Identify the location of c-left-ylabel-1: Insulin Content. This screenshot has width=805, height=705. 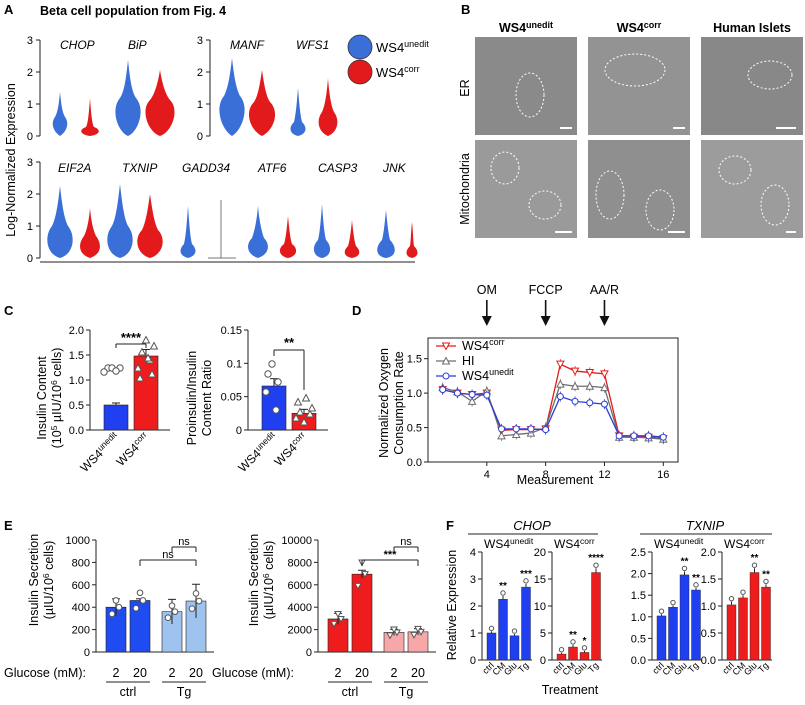
(42, 398).